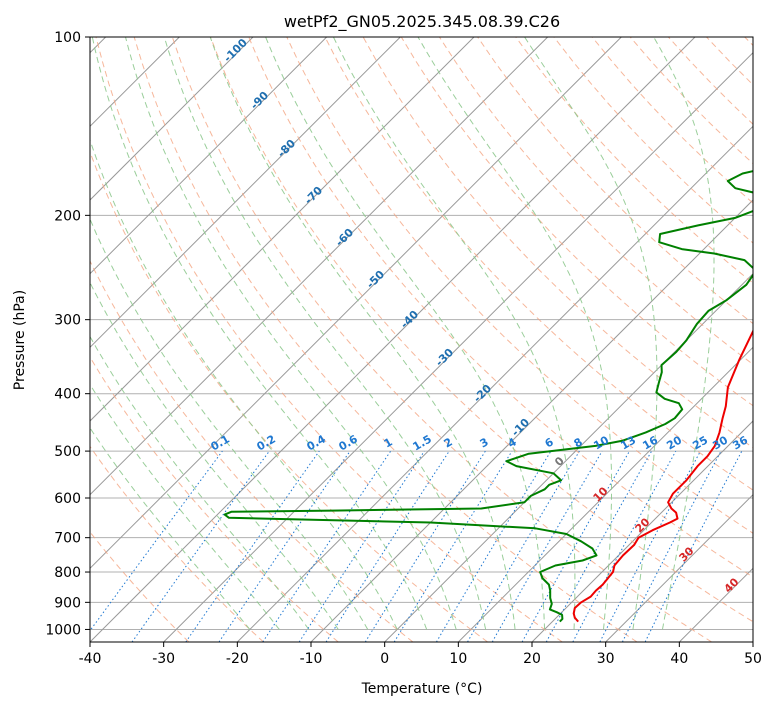  I want to click on x-tick-label: 30, so click(606, 659).